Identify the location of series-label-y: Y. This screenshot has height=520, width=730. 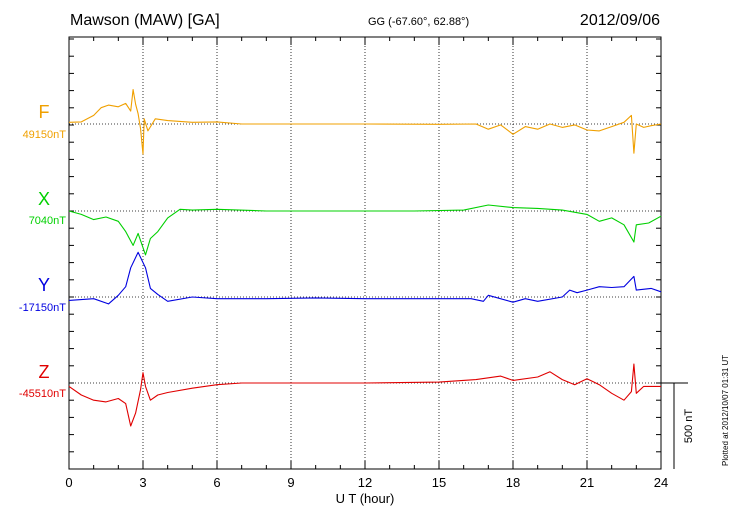
(44, 285).